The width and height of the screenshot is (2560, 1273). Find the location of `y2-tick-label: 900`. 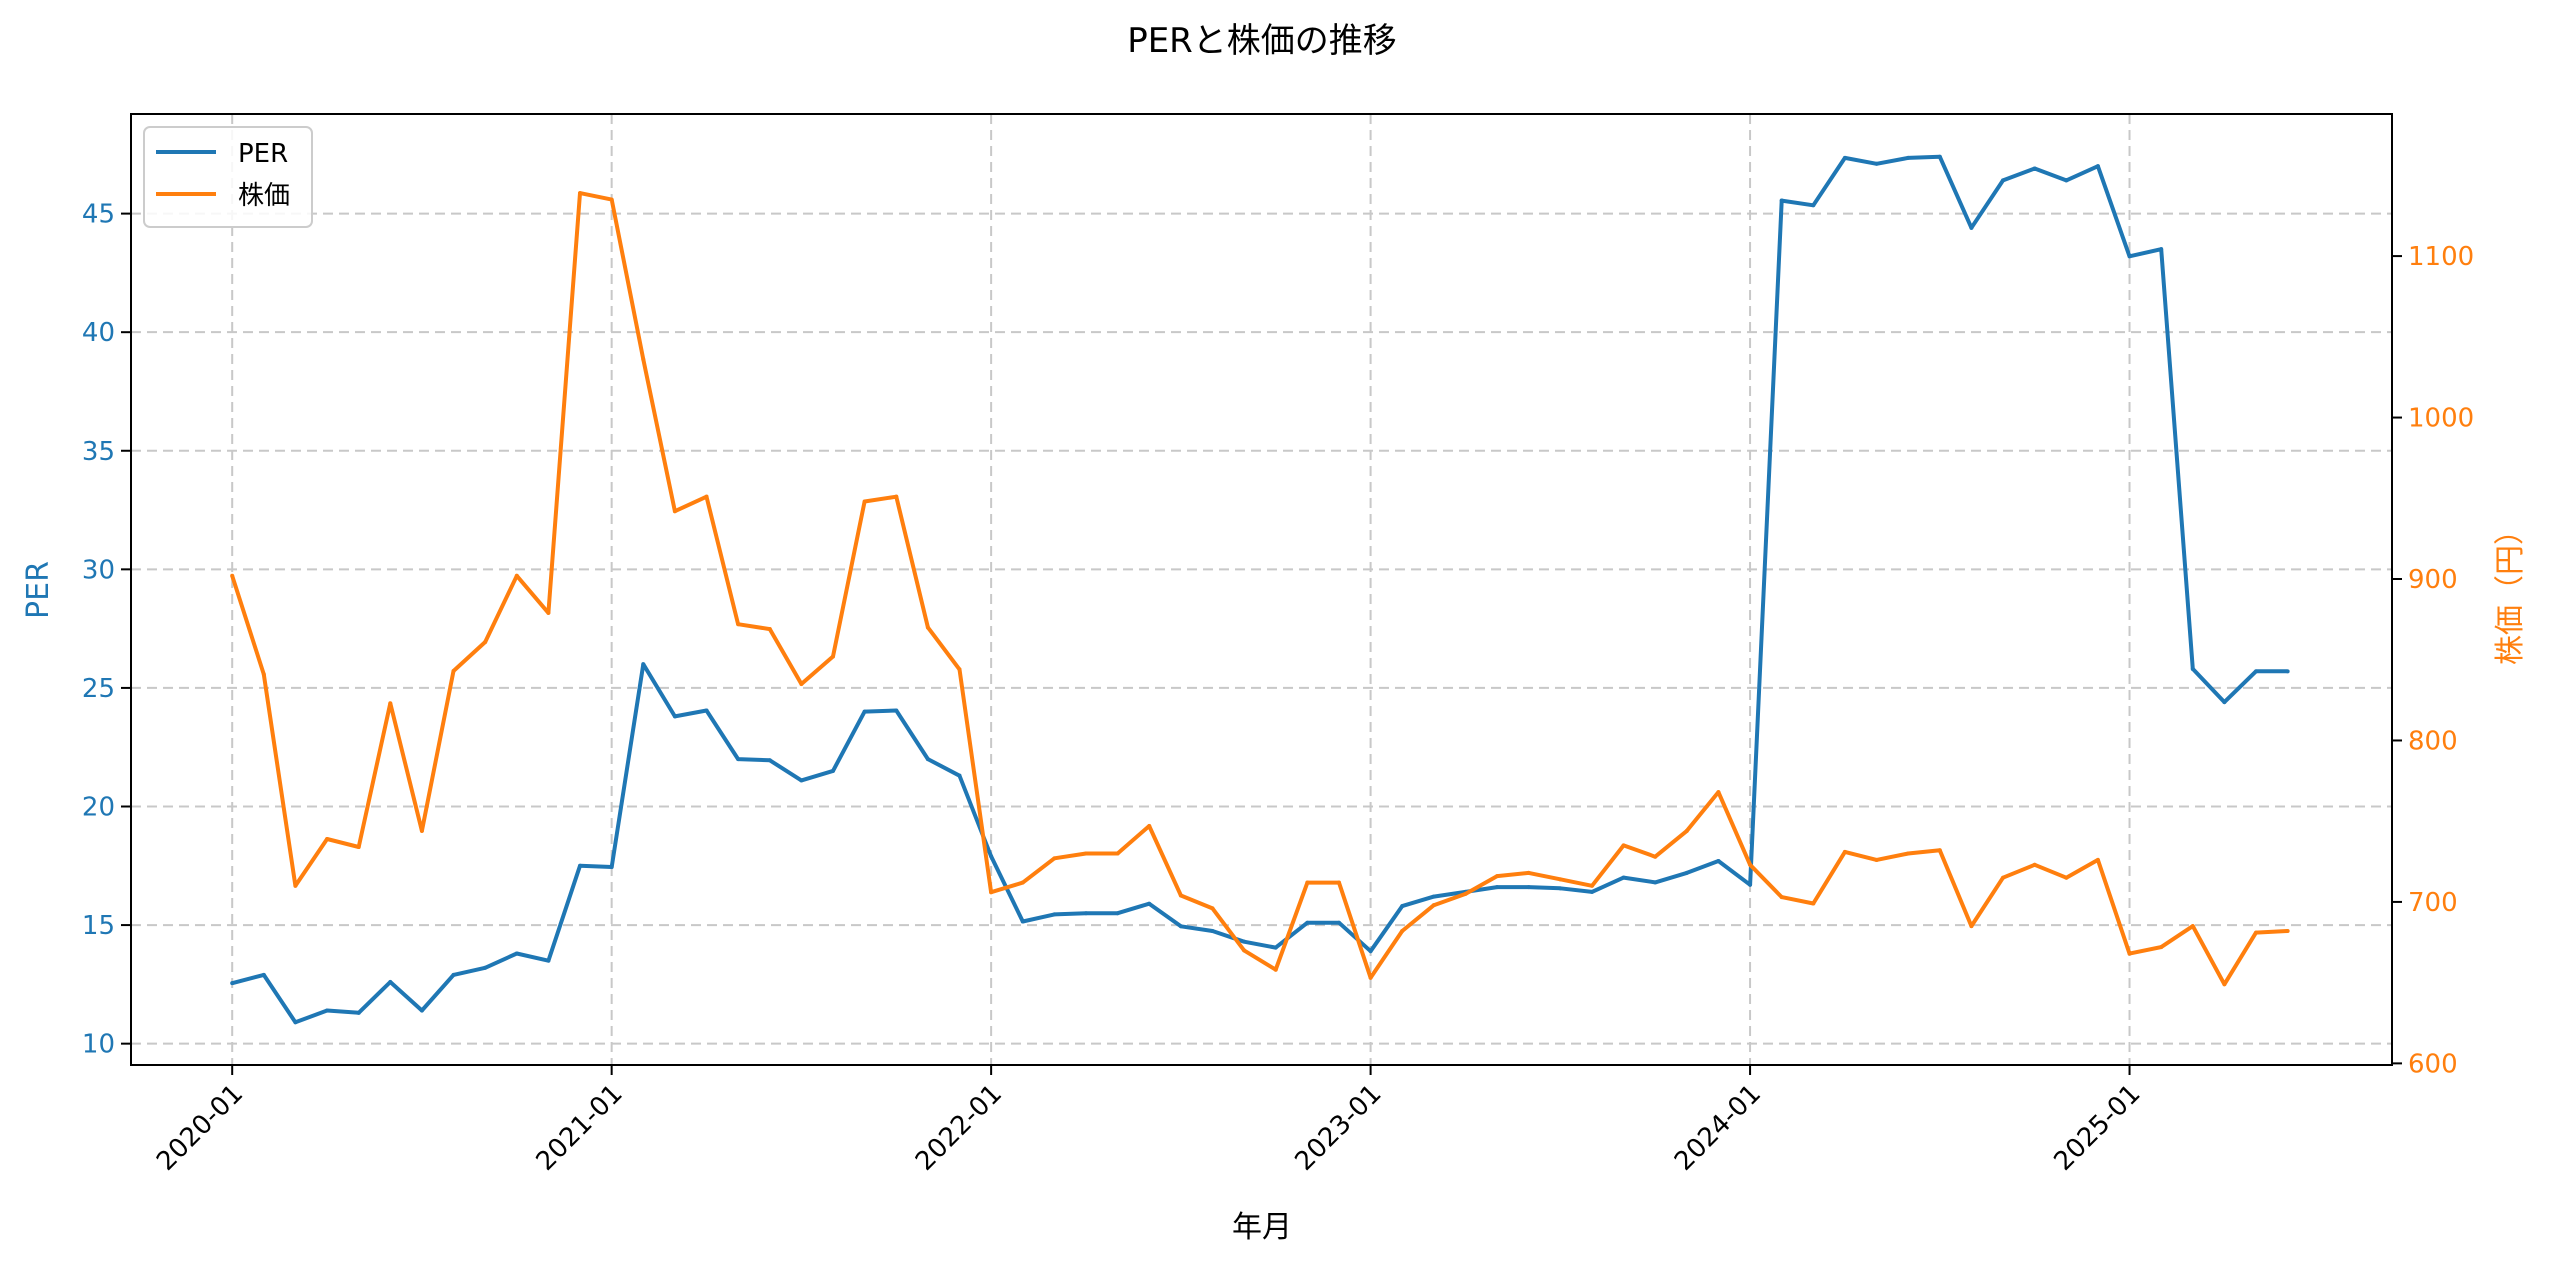

y2-tick-label: 900 is located at coordinates (2433, 580).